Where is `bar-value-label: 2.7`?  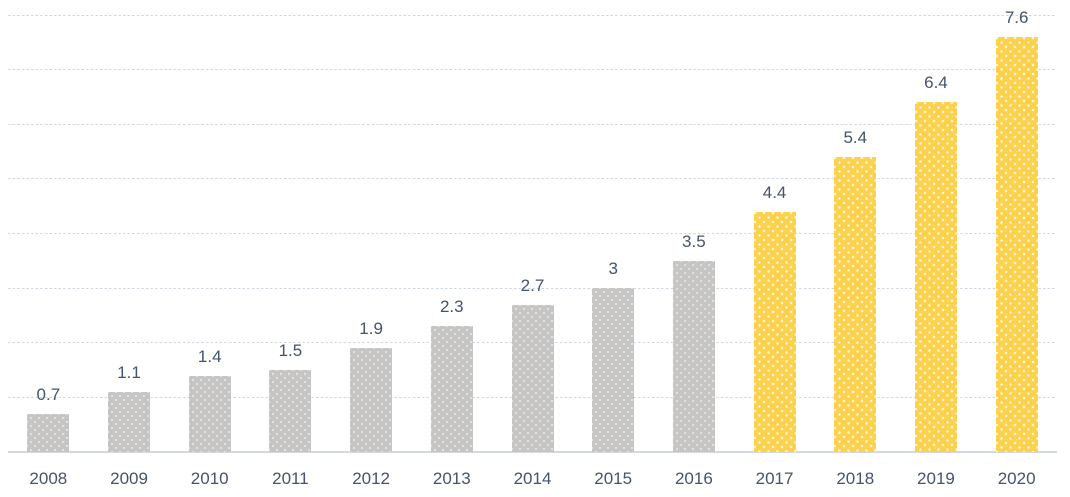 bar-value-label: 2.7 is located at coordinates (532, 285).